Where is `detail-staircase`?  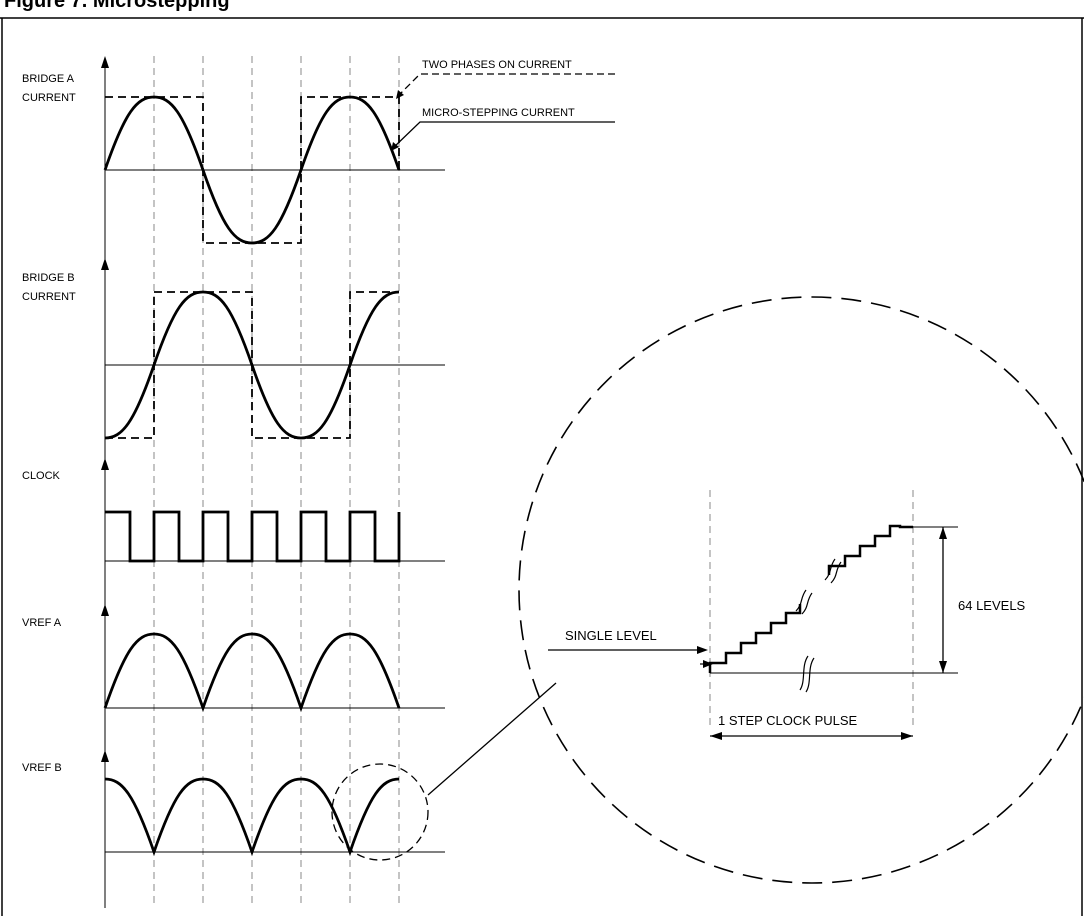 detail-staircase is located at coordinates (833, 609).